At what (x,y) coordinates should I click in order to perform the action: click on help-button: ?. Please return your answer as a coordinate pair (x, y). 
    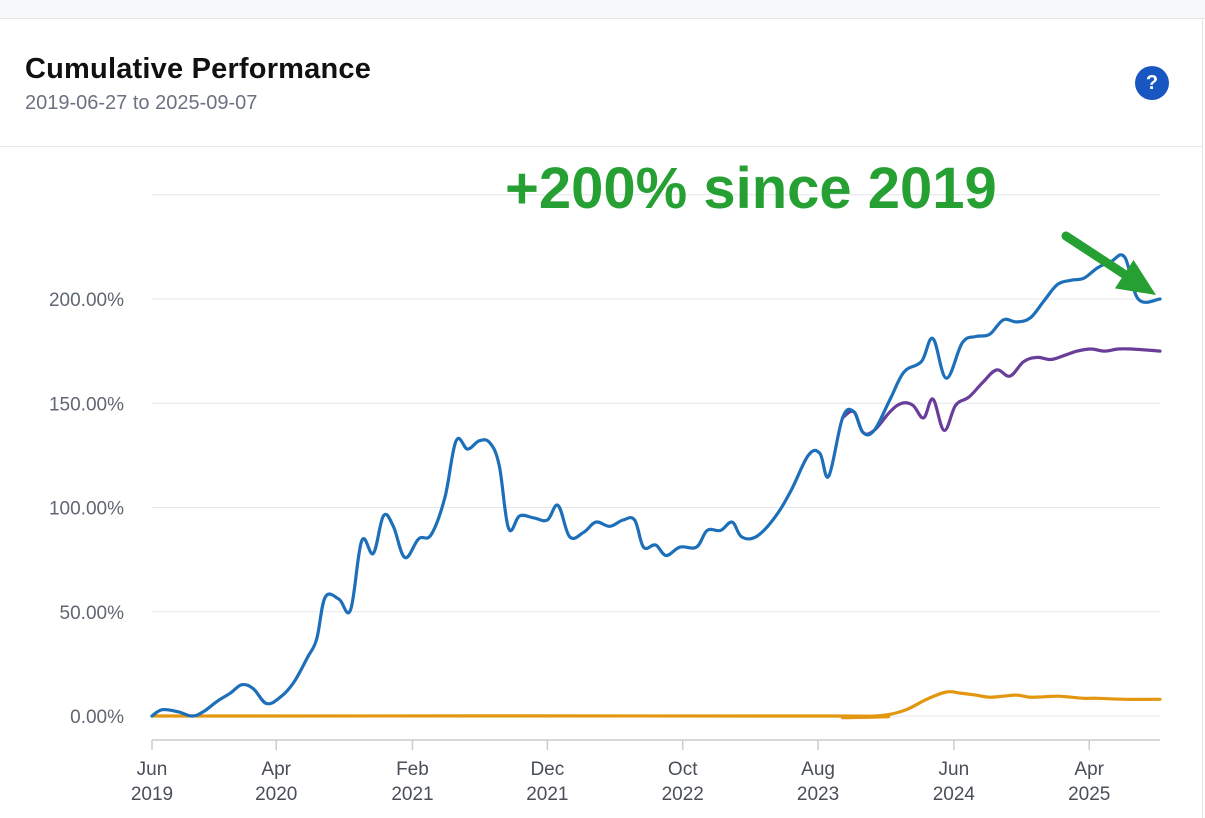
    Looking at the image, I should click on (1152, 83).